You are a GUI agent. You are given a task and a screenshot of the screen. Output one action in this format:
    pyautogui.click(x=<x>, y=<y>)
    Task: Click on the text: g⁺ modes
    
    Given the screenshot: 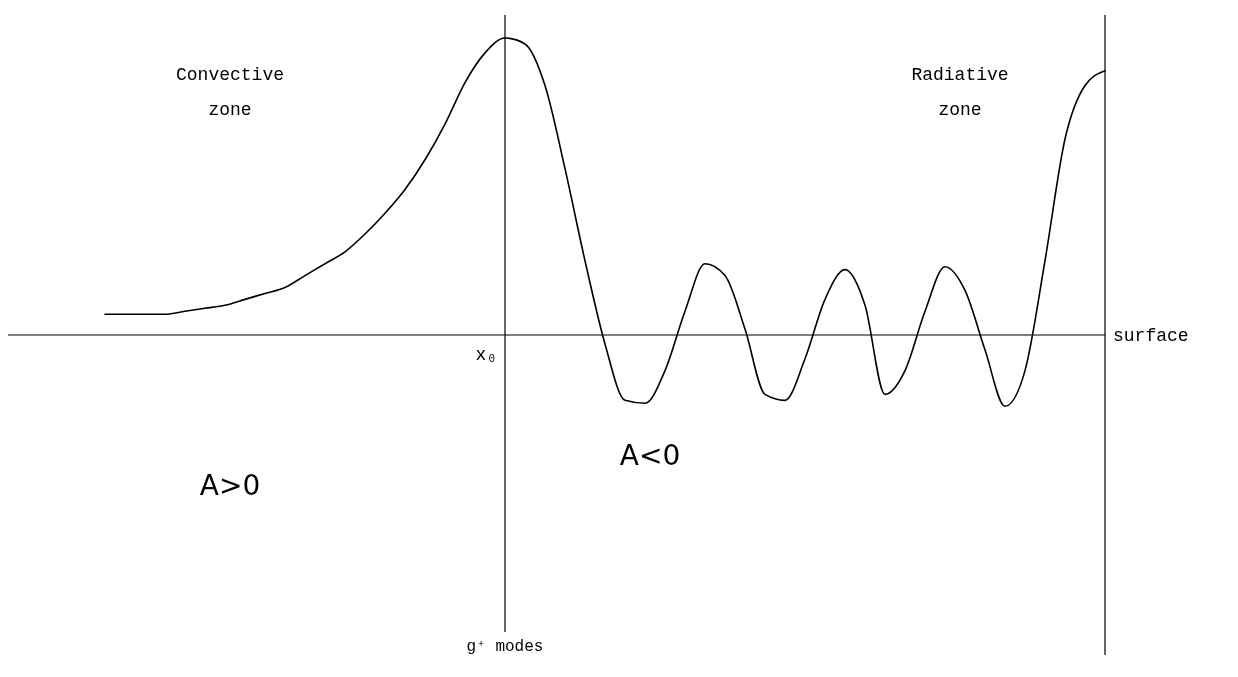 What is the action you would take?
    pyautogui.click(x=505, y=647)
    